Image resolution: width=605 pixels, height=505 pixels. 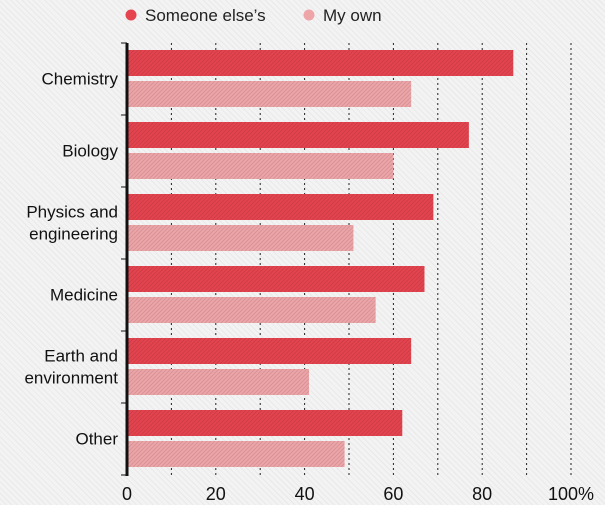 I want to click on category-label: Earth and, so click(x=81, y=356).